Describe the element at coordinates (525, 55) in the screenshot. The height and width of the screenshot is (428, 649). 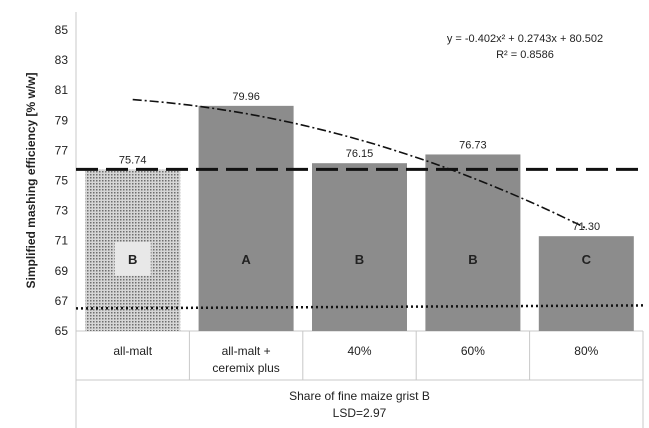
I see `trendline-r-squared: R² = 0.8586` at that location.